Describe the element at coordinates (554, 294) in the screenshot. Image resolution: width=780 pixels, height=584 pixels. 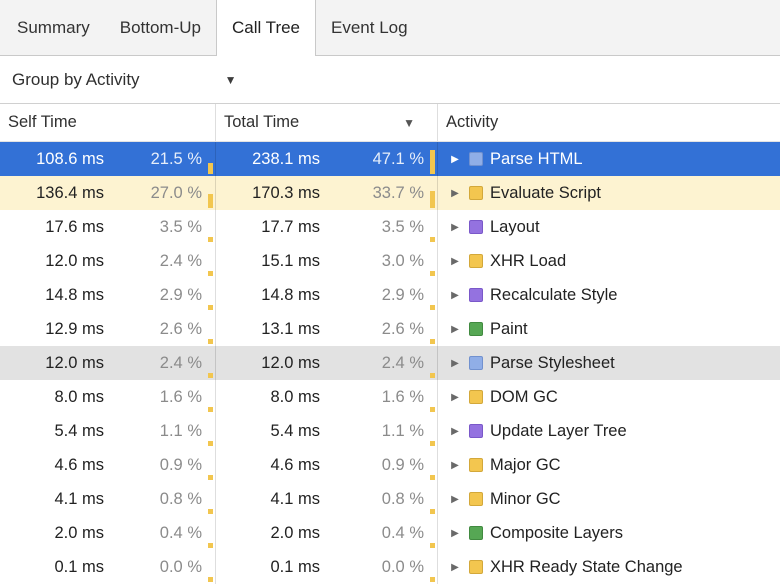
I see `activity-label: Recalculate Style` at that location.